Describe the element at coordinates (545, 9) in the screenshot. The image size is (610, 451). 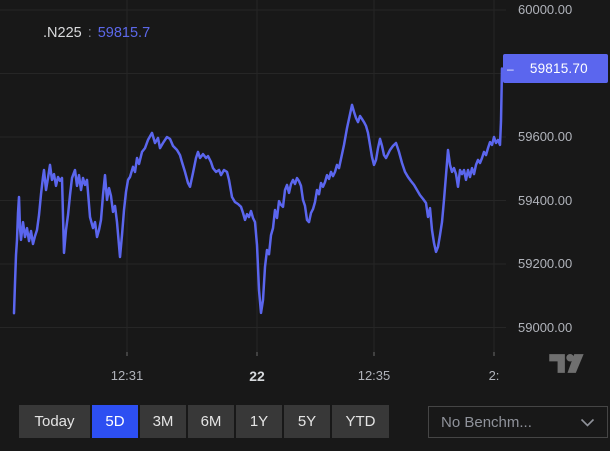
I see `price-axis-label: 60000.00` at that location.